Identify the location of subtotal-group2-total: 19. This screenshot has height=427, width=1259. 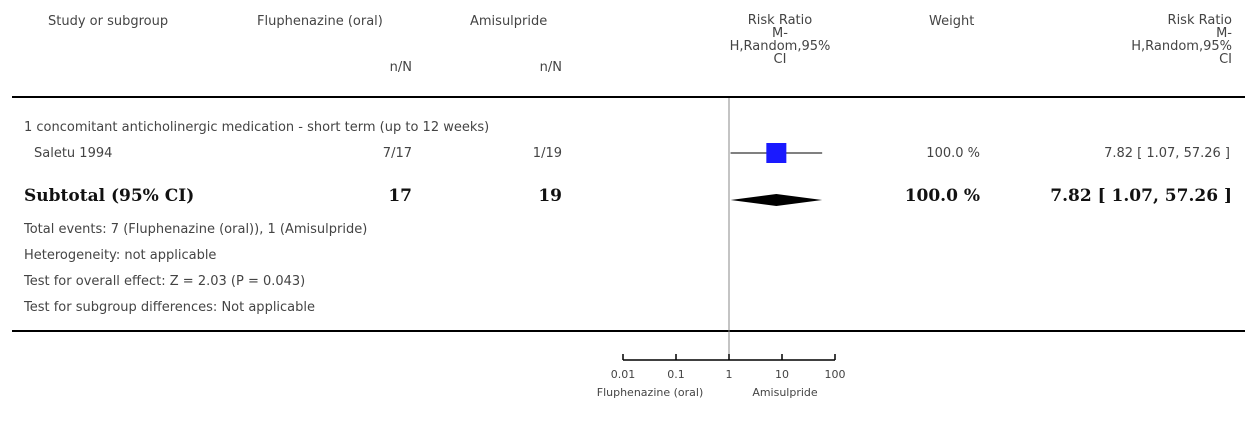
(550, 196).